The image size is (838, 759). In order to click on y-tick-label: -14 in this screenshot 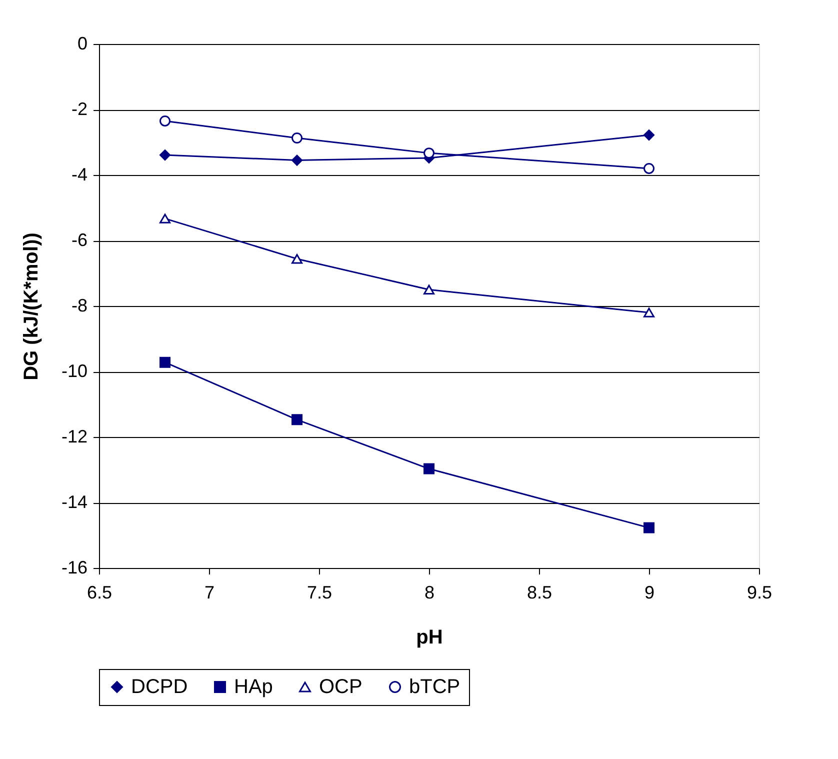, I will do `click(74, 502)`.